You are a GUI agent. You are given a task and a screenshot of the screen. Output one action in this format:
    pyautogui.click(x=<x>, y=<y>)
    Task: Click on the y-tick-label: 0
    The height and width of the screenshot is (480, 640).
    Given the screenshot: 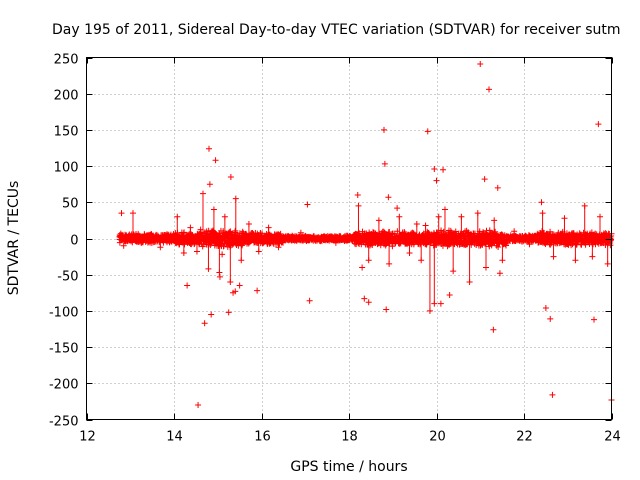 What is the action you would take?
    pyautogui.click(x=74, y=241)
    